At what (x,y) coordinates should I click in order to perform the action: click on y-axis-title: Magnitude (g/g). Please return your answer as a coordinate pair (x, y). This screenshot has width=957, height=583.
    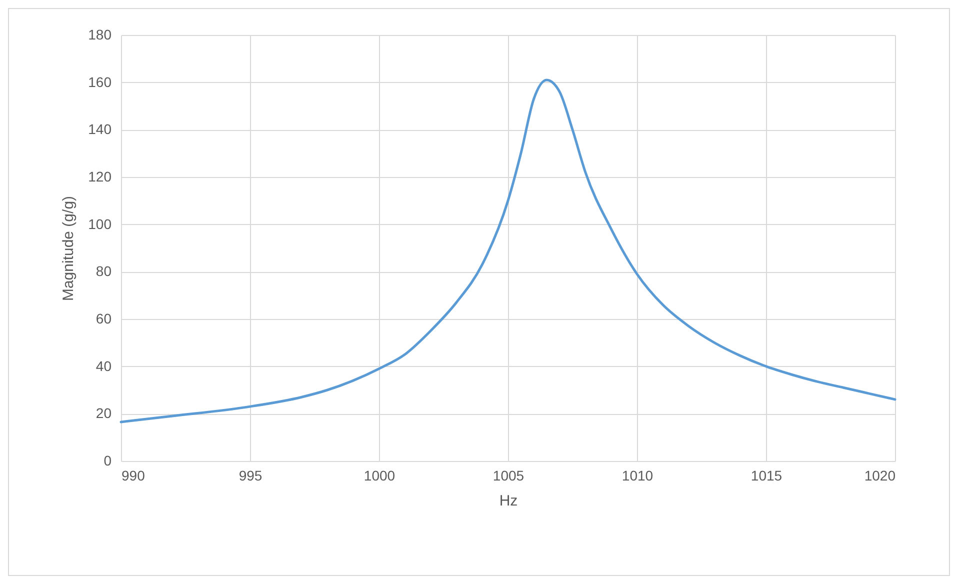
    Looking at the image, I should click on (69, 249).